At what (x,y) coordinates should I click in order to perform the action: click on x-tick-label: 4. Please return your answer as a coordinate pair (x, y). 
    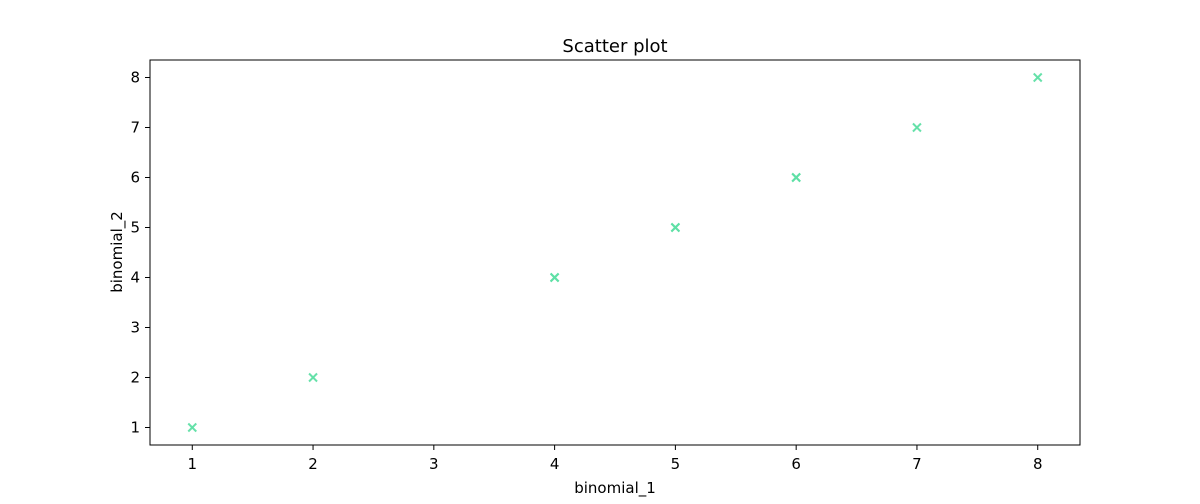
    Looking at the image, I should click on (555, 464).